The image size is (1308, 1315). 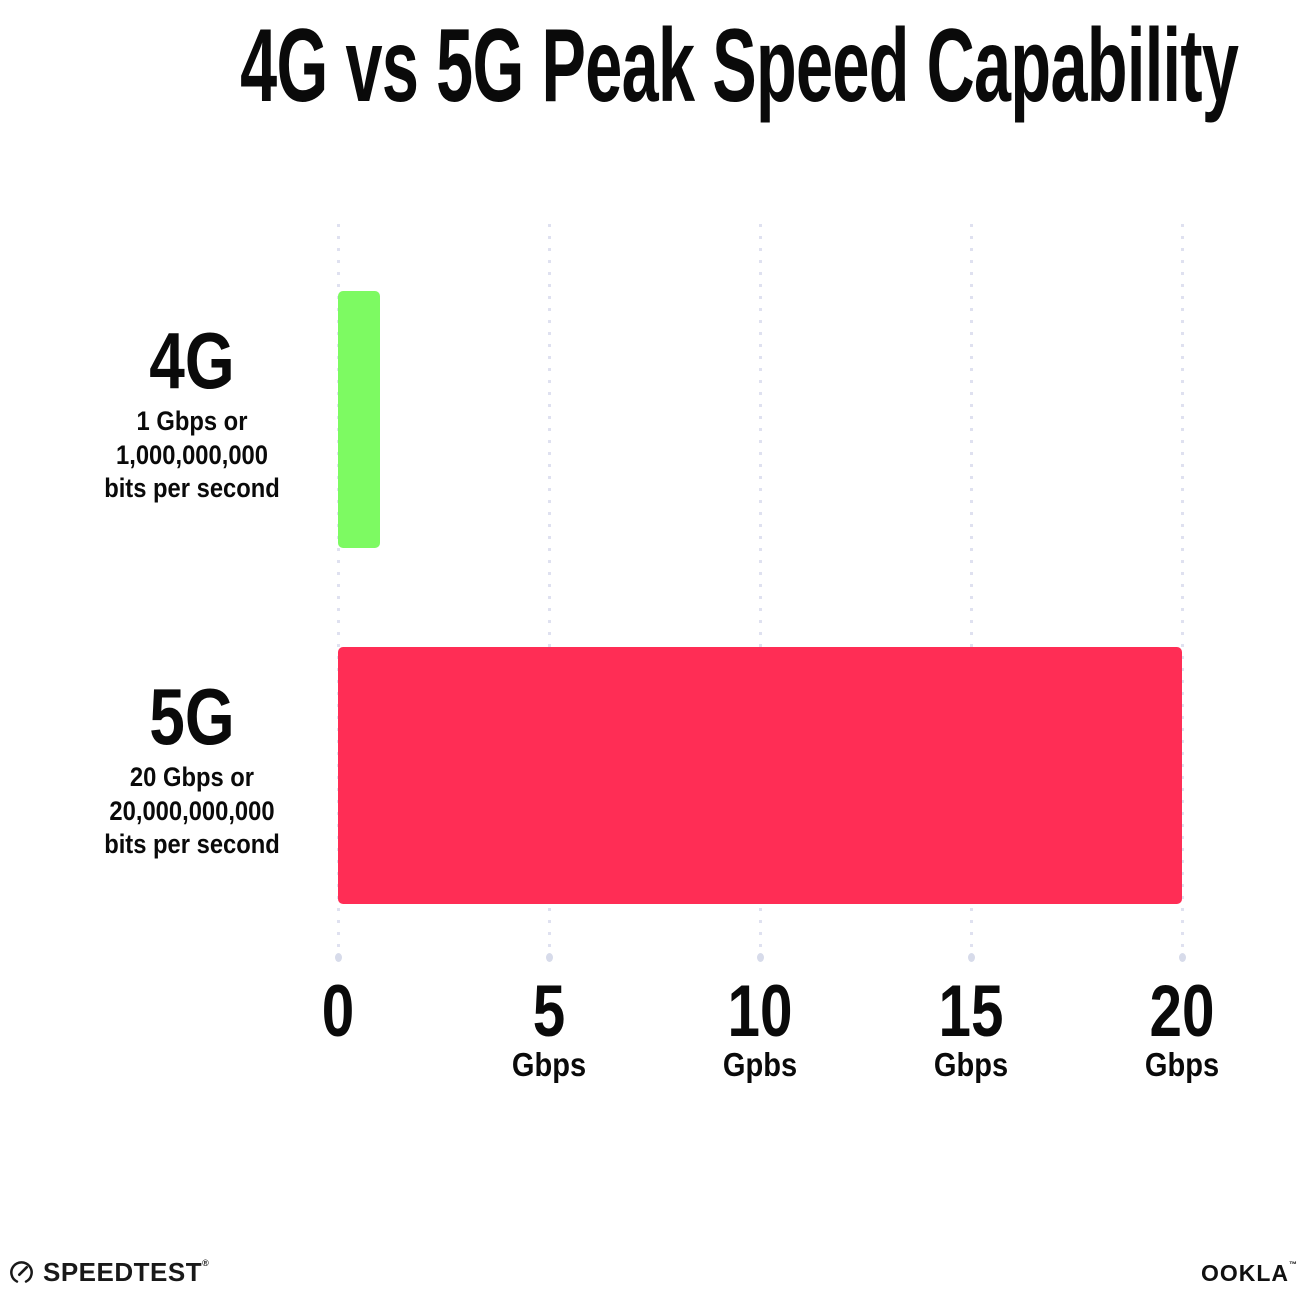 What do you see at coordinates (1293, 1264) in the screenshot?
I see `trademark-mark: ™` at bounding box center [1293, 1264].